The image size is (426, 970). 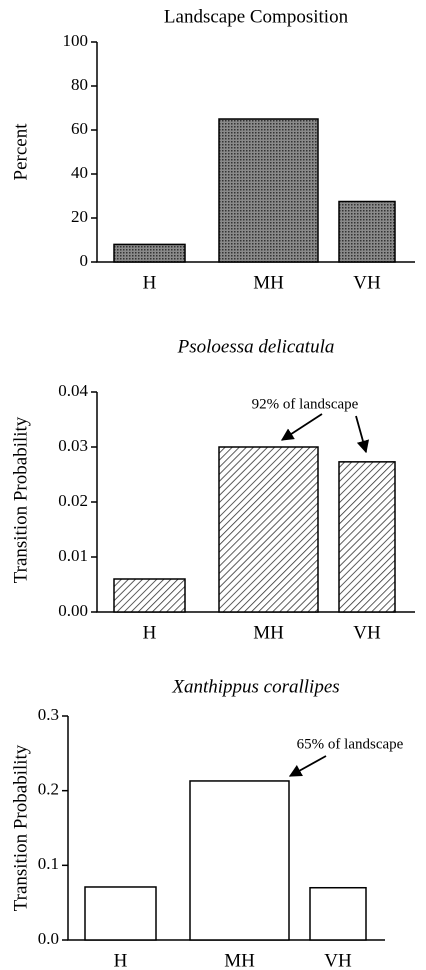 What do you see at coordinates (48, 789) in the screenshot?
I see `y-tick-label: 0.2` at bounding box center [48, 789].